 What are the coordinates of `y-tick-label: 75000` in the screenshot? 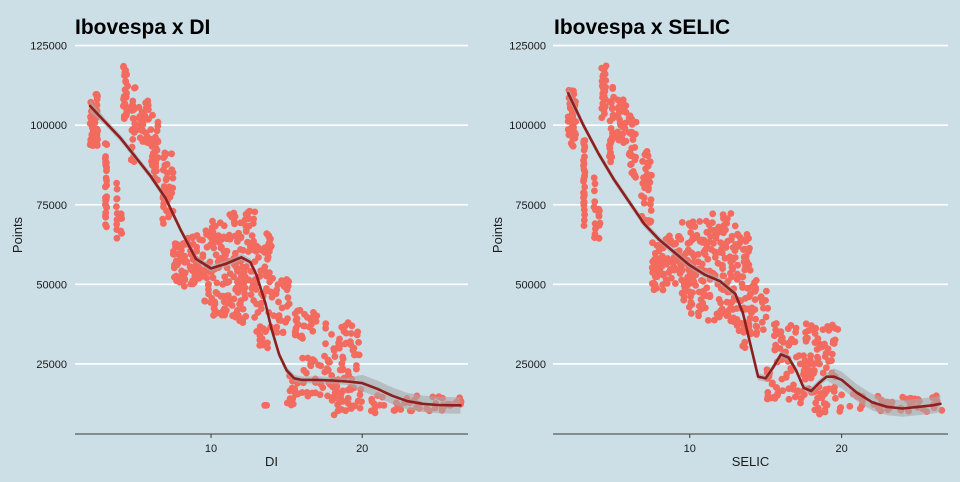 It's located at (51, 206).